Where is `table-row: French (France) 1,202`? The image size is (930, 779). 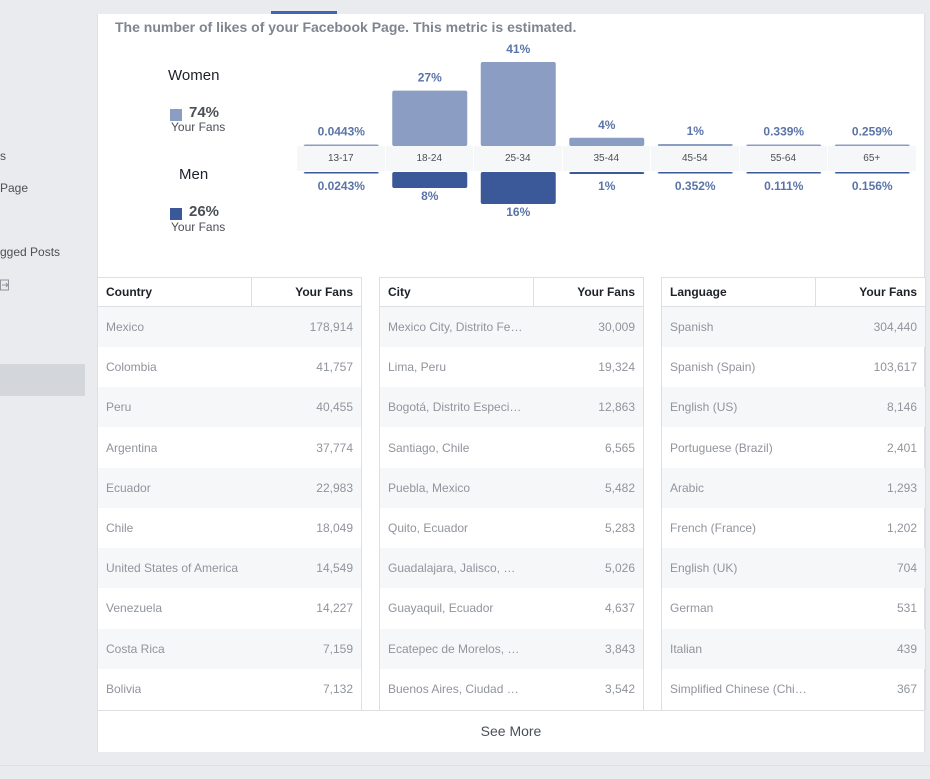 table-row: French (France) 1,202 is located at coordinates (793, 528).